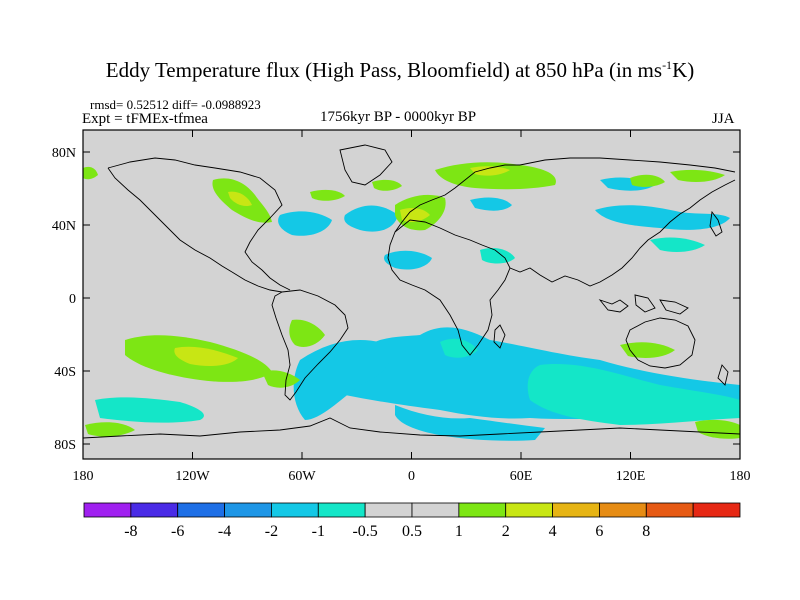  What do you see at coordinates (224, 531) in the screenshot?
I see `colorbar-label: -4` at bounding box center [224, 531].